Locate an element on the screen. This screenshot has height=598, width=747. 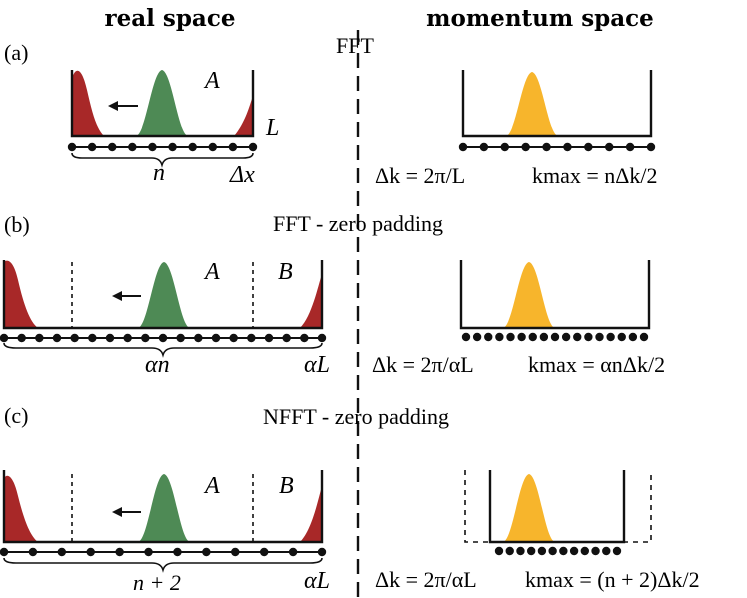
alpha-L-label: αL is located at coordinates (317, 581).